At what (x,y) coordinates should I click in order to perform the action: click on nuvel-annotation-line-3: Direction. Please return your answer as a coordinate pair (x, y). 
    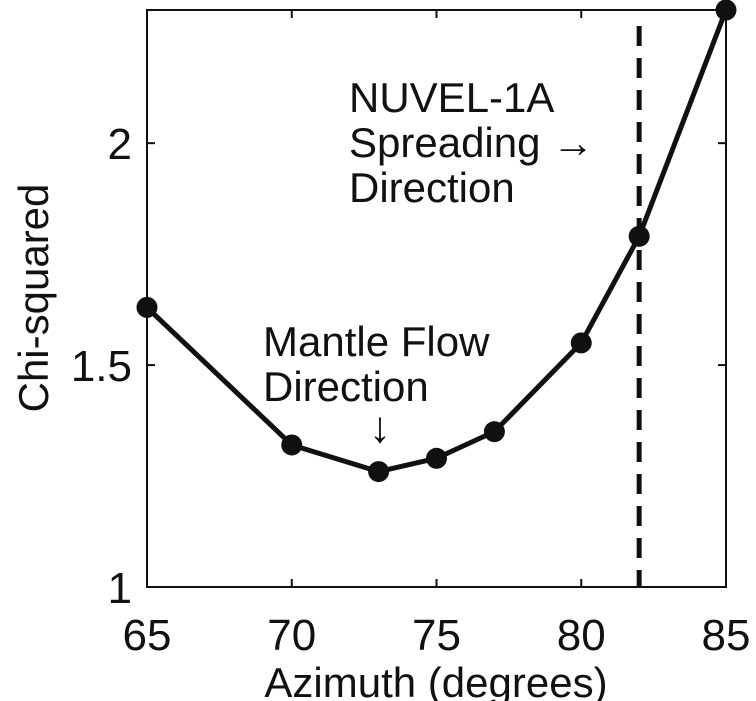
    Looking at the image, I should click on (432, 187).